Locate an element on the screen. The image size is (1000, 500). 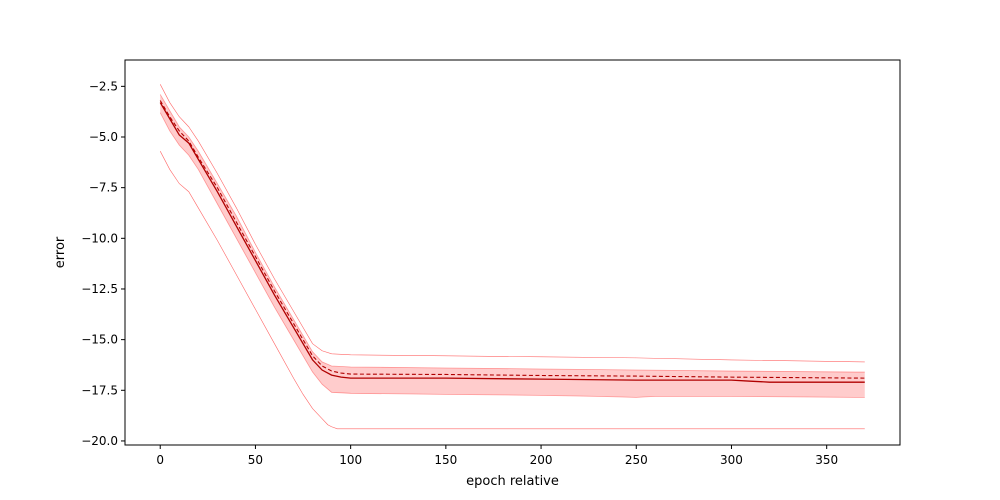
x-tick-label: 250 is located at coordinates (636, 460).